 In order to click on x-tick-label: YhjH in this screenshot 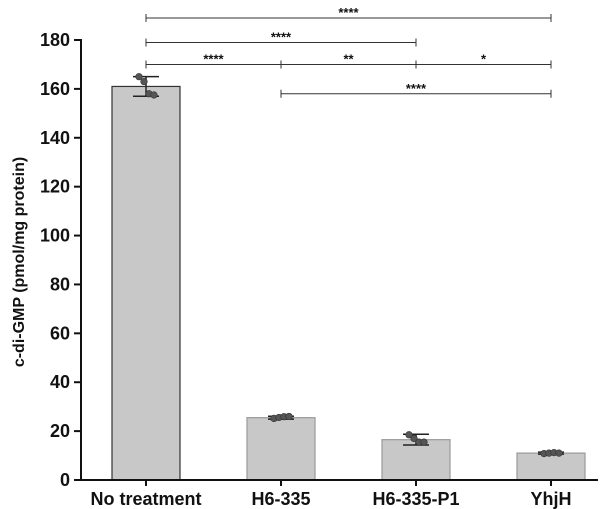, I will do `click(550, 499)`.